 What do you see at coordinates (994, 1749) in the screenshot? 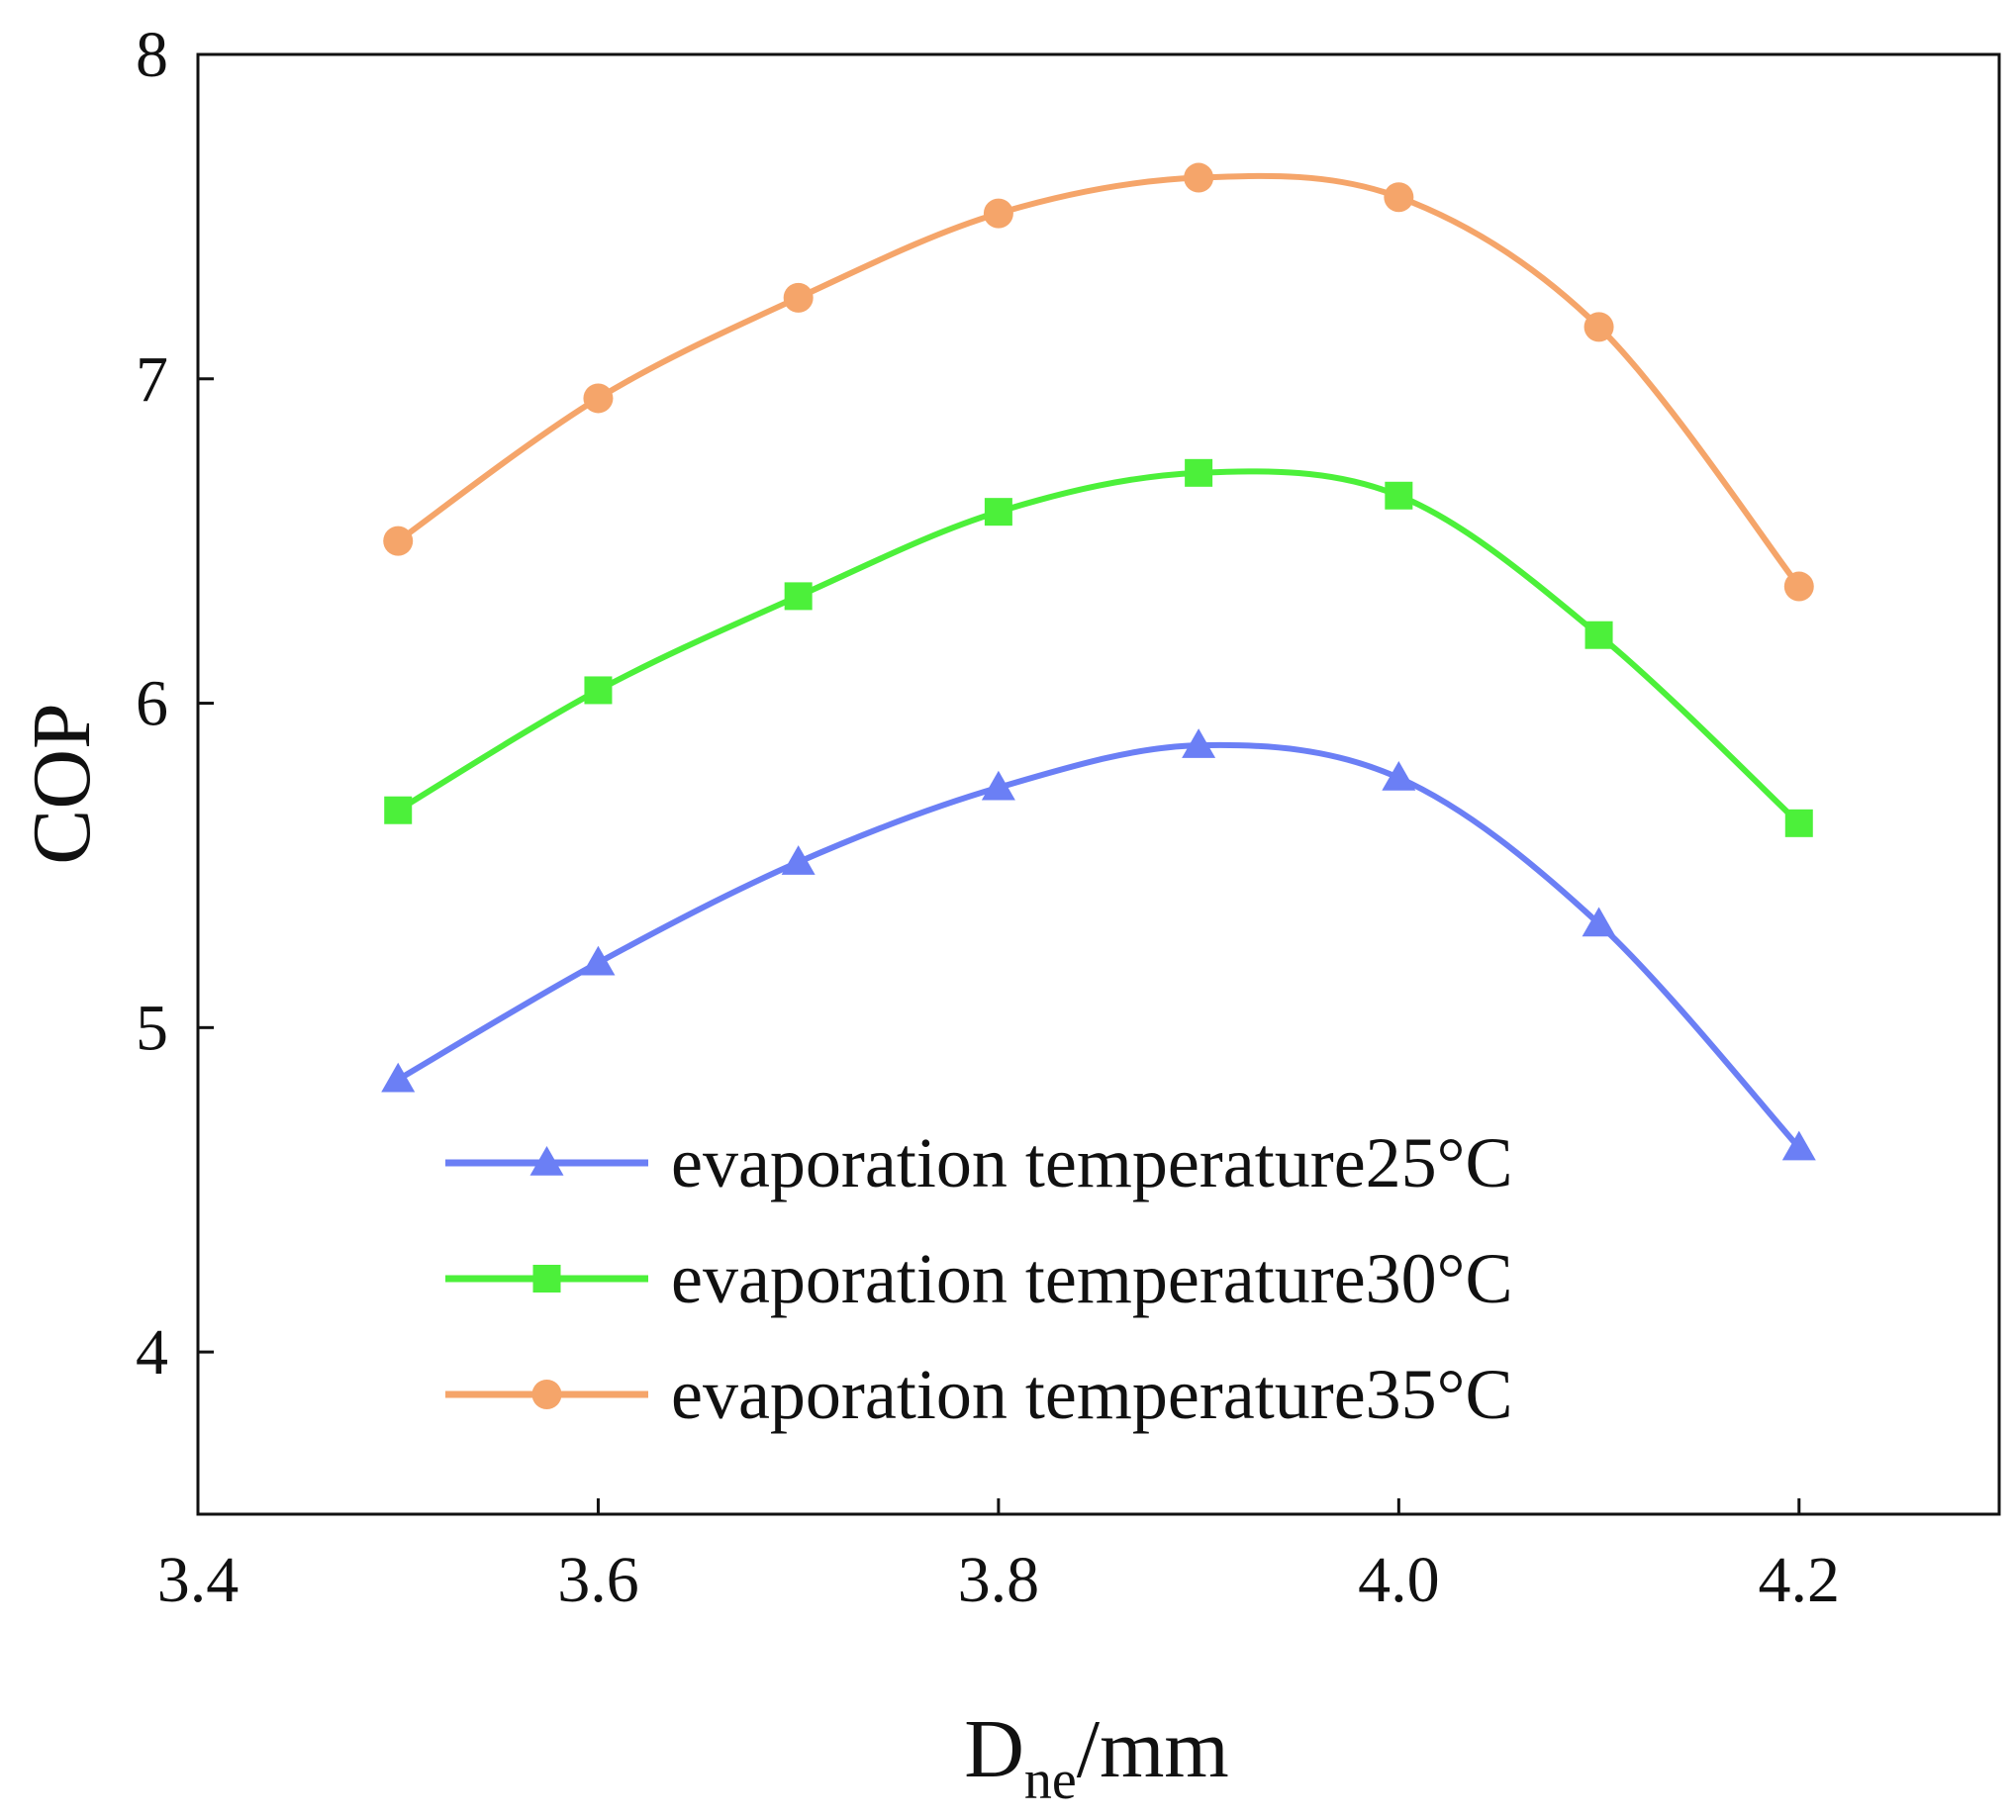
I see `x-axis-title-main: D` at bounding box center [994, 1749].